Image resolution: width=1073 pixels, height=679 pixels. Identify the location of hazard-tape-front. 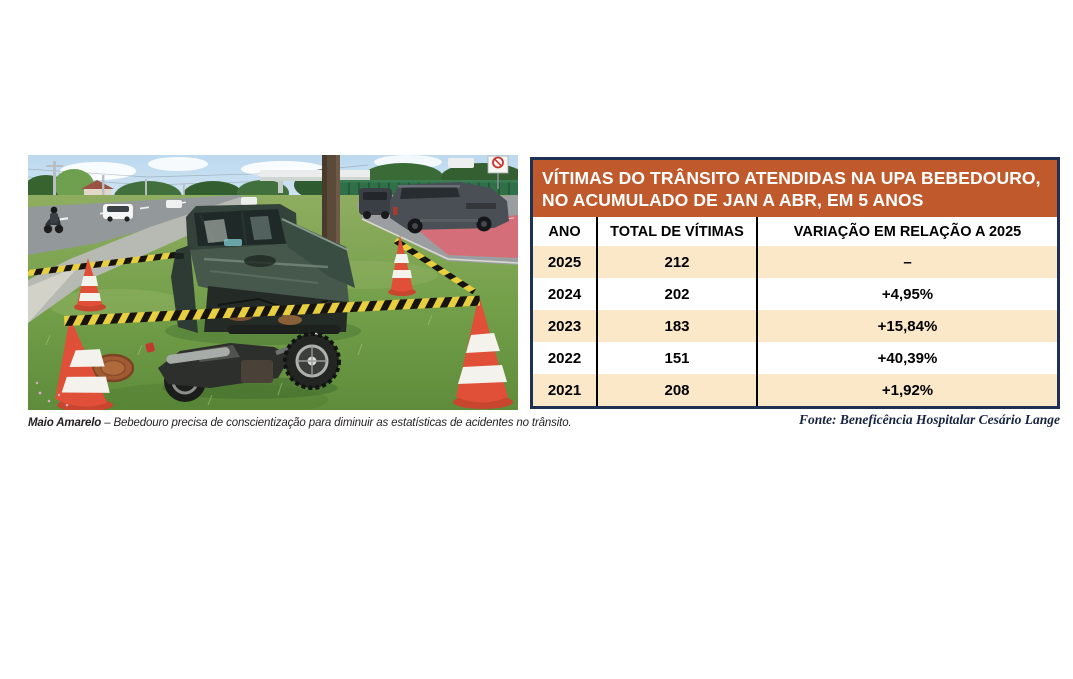
(272, 310).